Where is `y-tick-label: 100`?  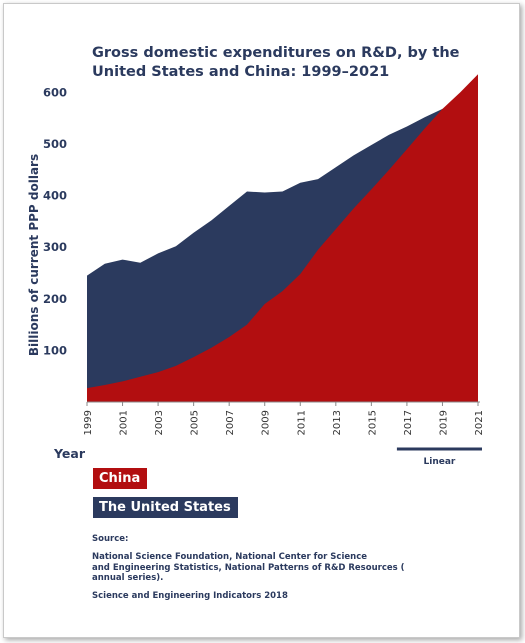
y-tick-label: 100 is located at coordinates (55, 350).